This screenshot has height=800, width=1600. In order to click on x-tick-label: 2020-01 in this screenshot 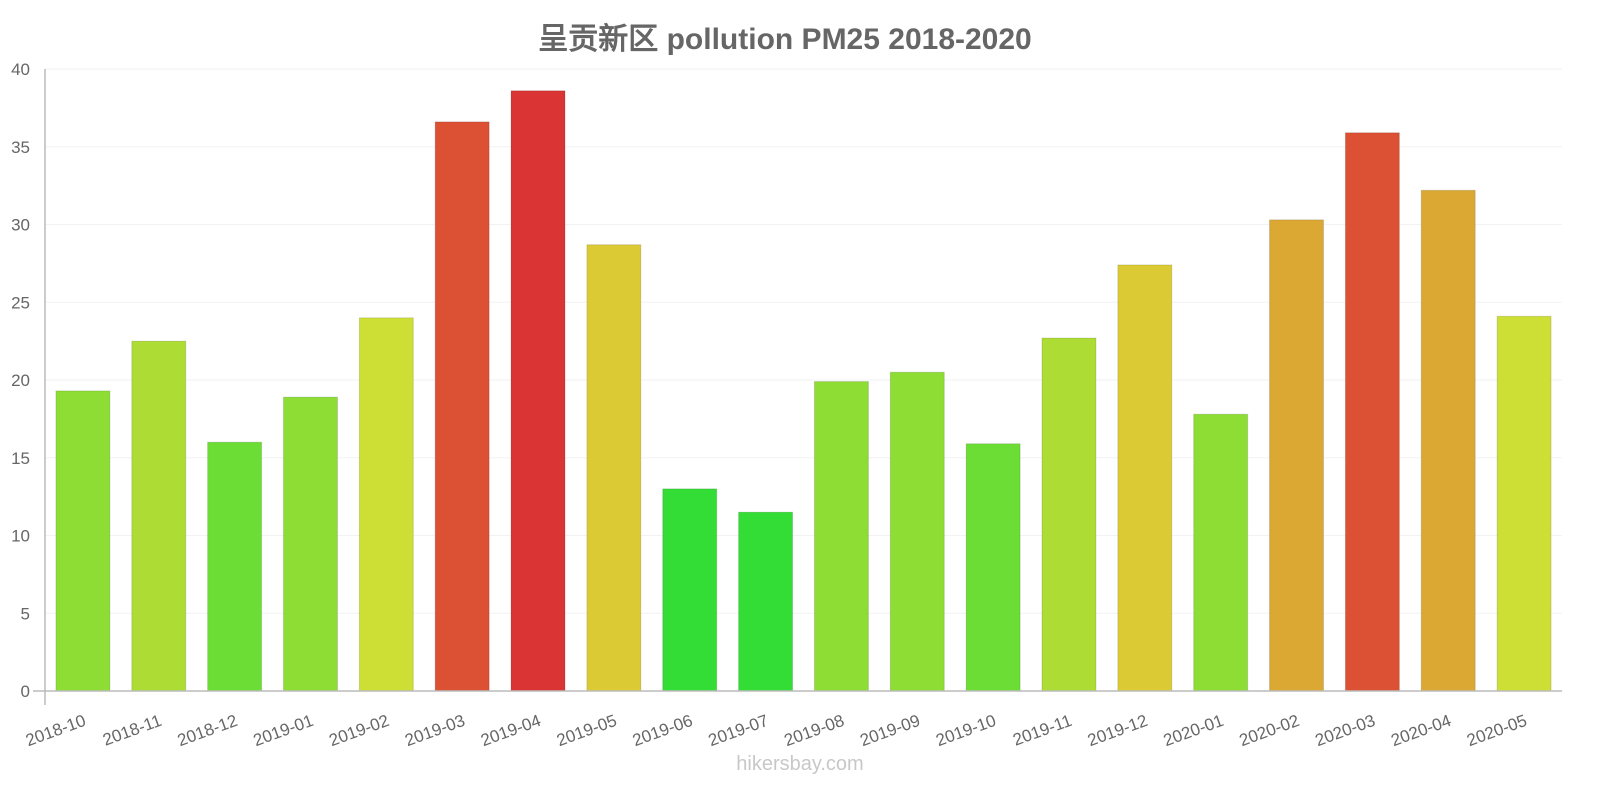, I will do `click(1193, 730)`.